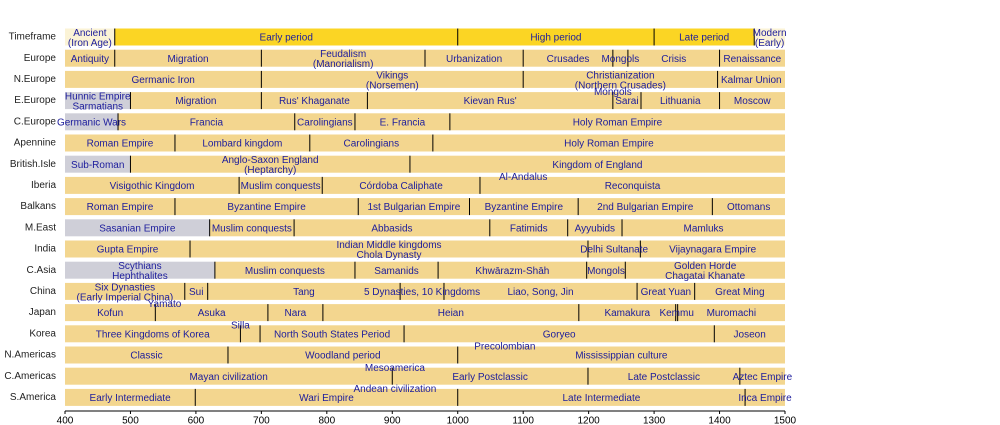 The height and width of the screenshot is (425, 1000). What do you see at coordinates (98, 101) in the screenshot?
I see `segment-label: Hunnic Empire Sarmatians` at bounding box center [98, 101].